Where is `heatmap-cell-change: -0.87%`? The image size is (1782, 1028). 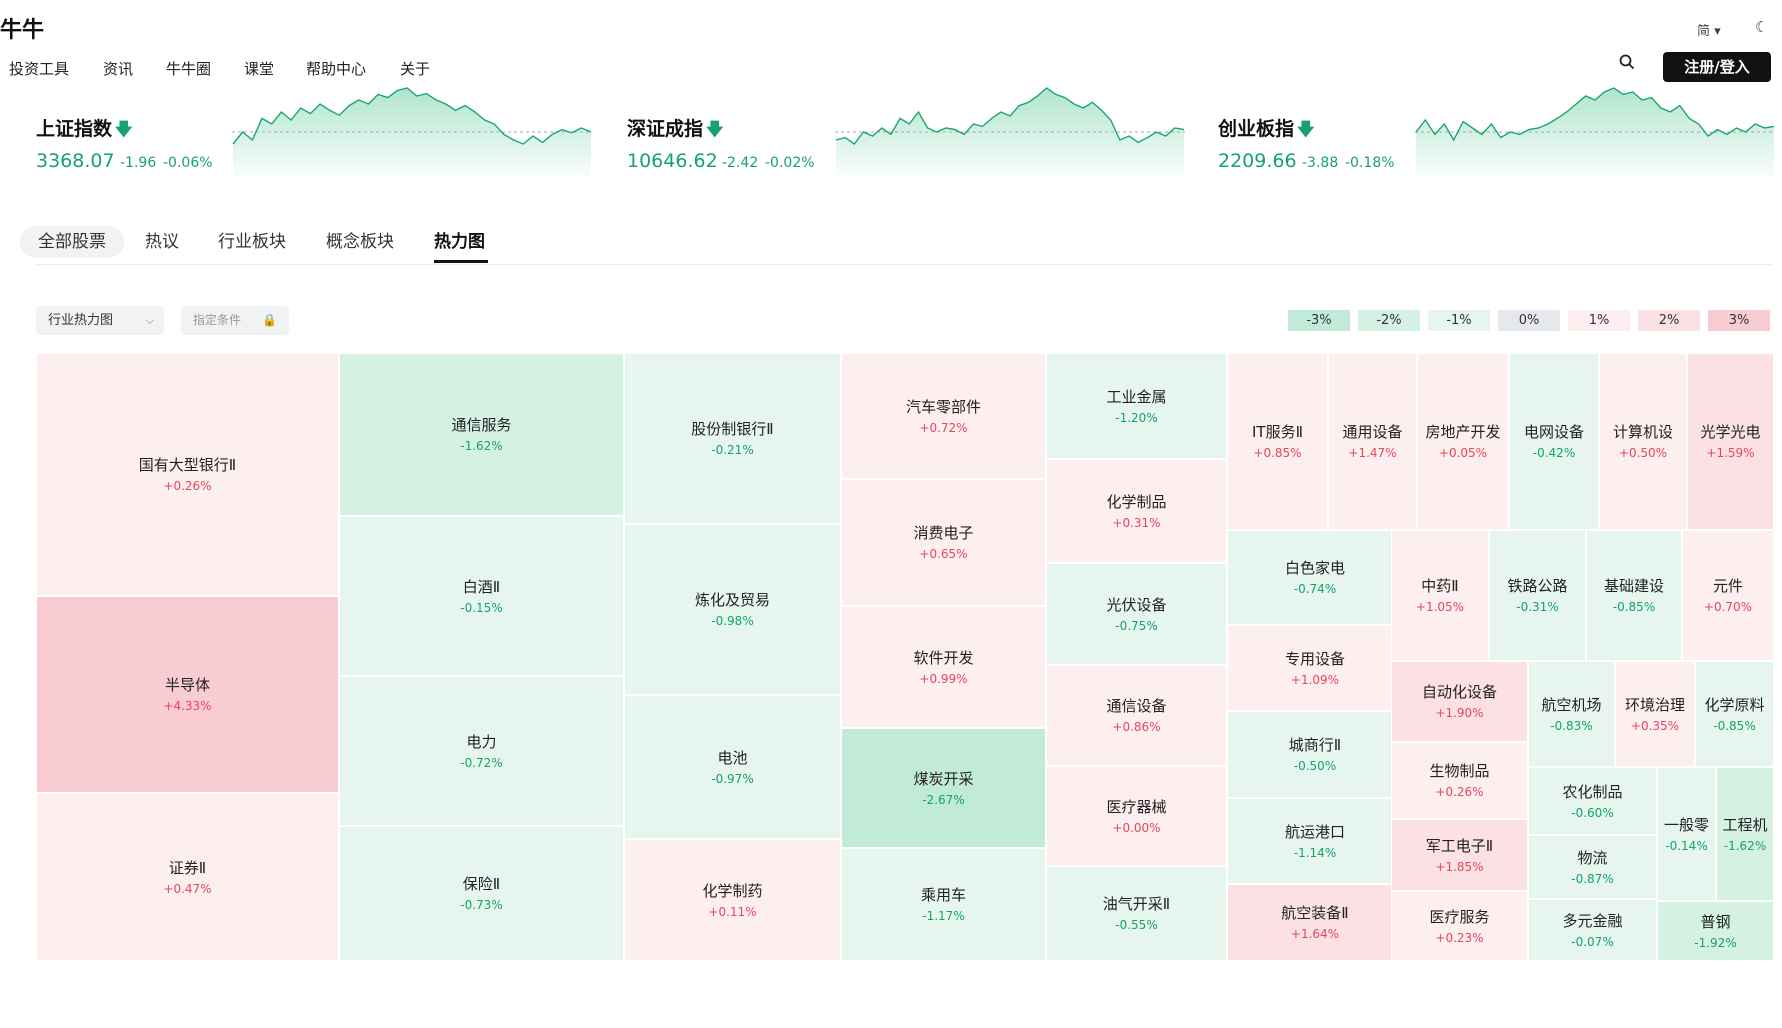 heatmap-cell-change: -0.87% is located at coordinates (1592, 878).